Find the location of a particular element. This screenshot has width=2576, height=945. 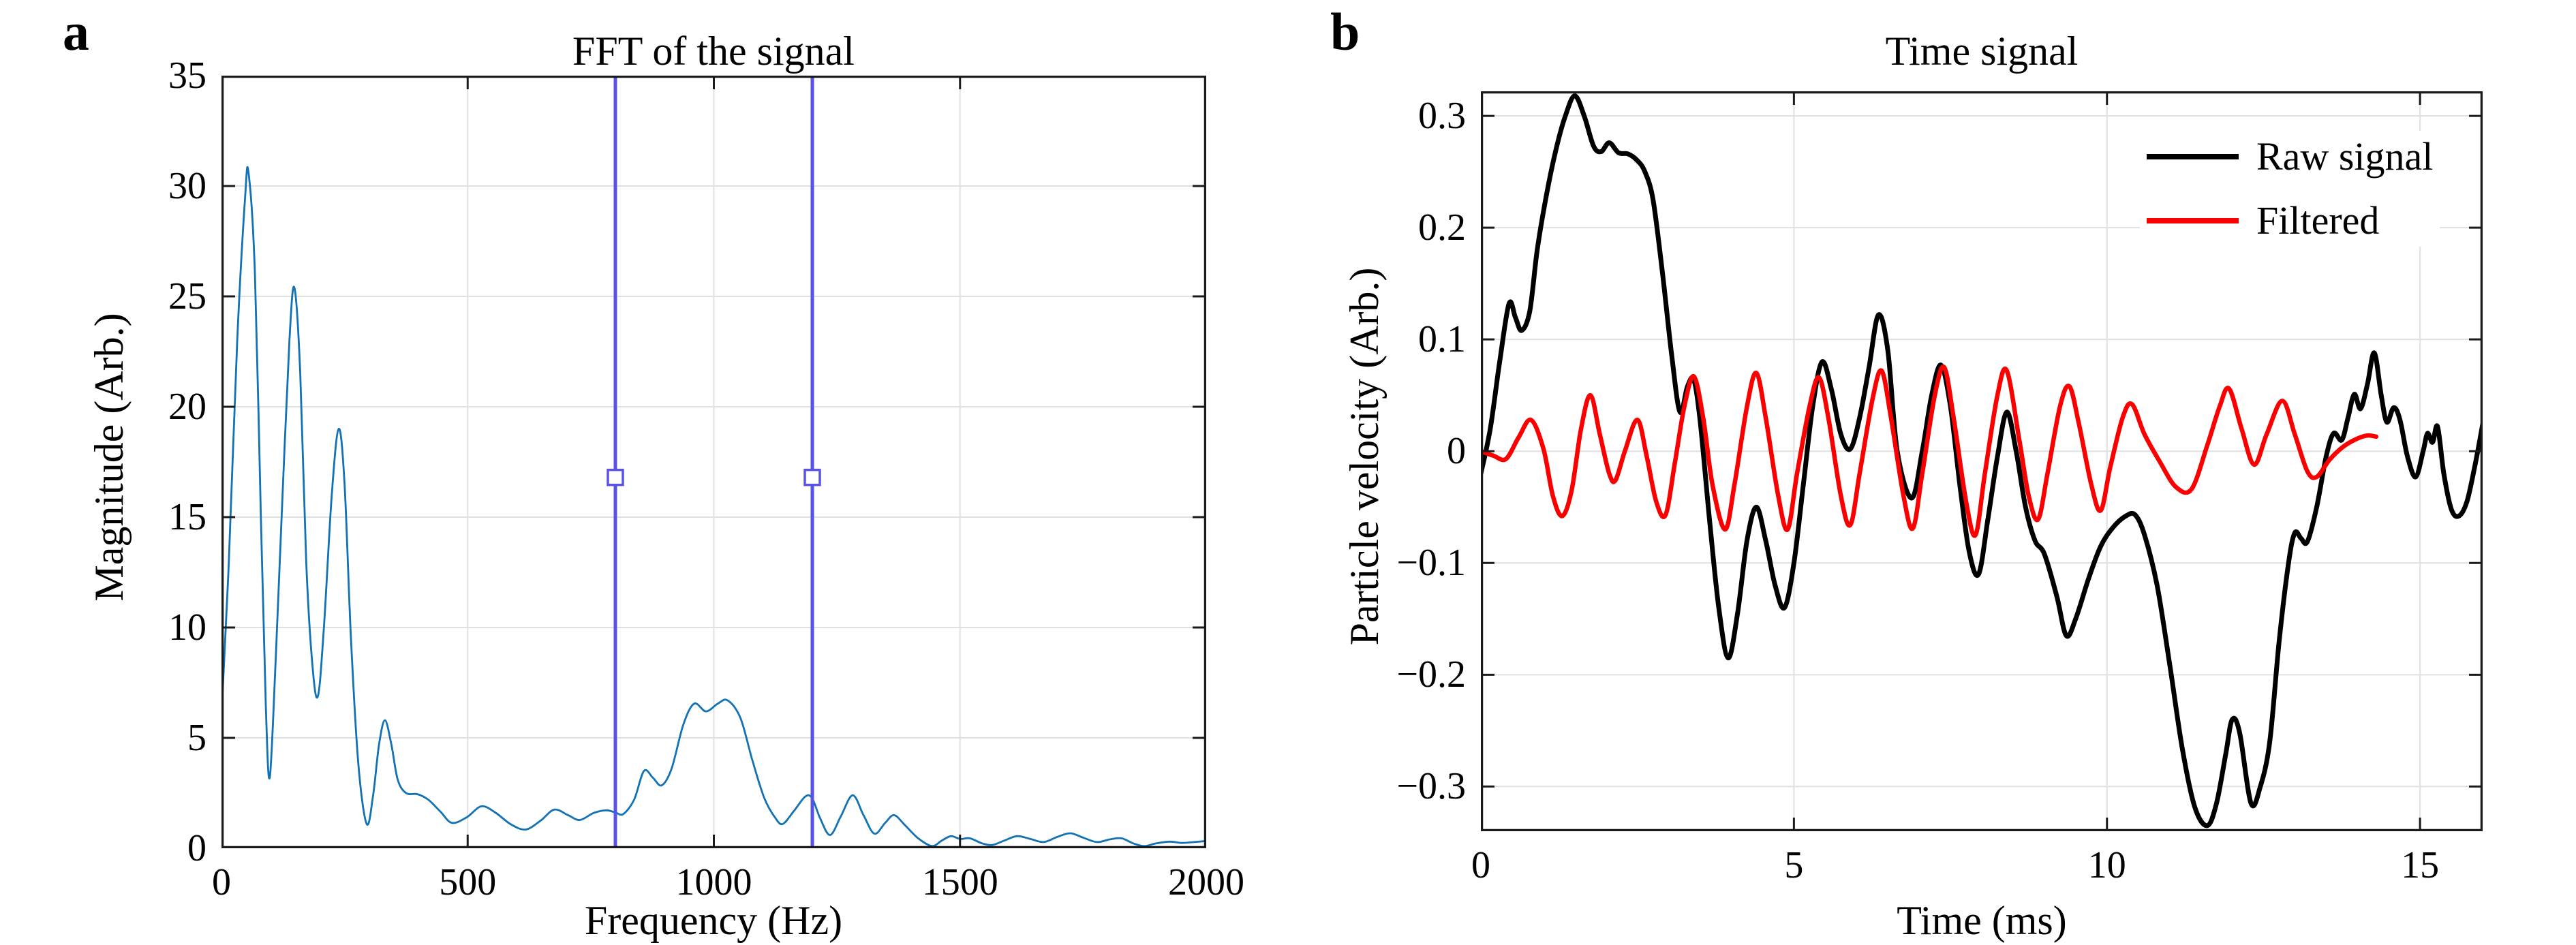

x-tick-label: 10 is located at coordinates (2106, 865).